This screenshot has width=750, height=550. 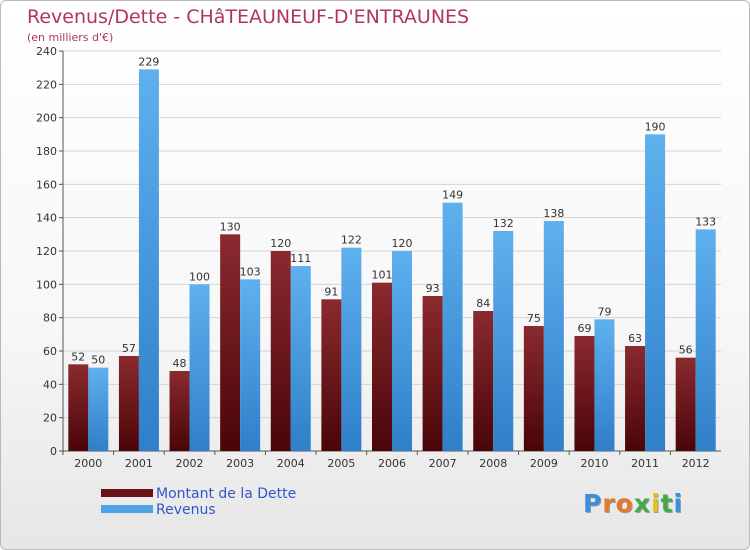 I want to click on data-label: 63, so click(x=635, y=338).